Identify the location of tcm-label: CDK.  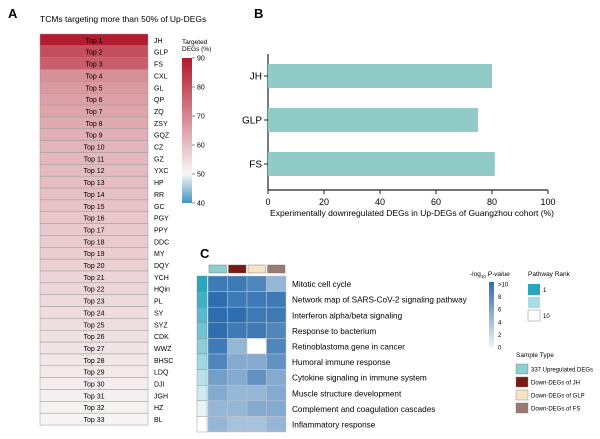
(161, 337).